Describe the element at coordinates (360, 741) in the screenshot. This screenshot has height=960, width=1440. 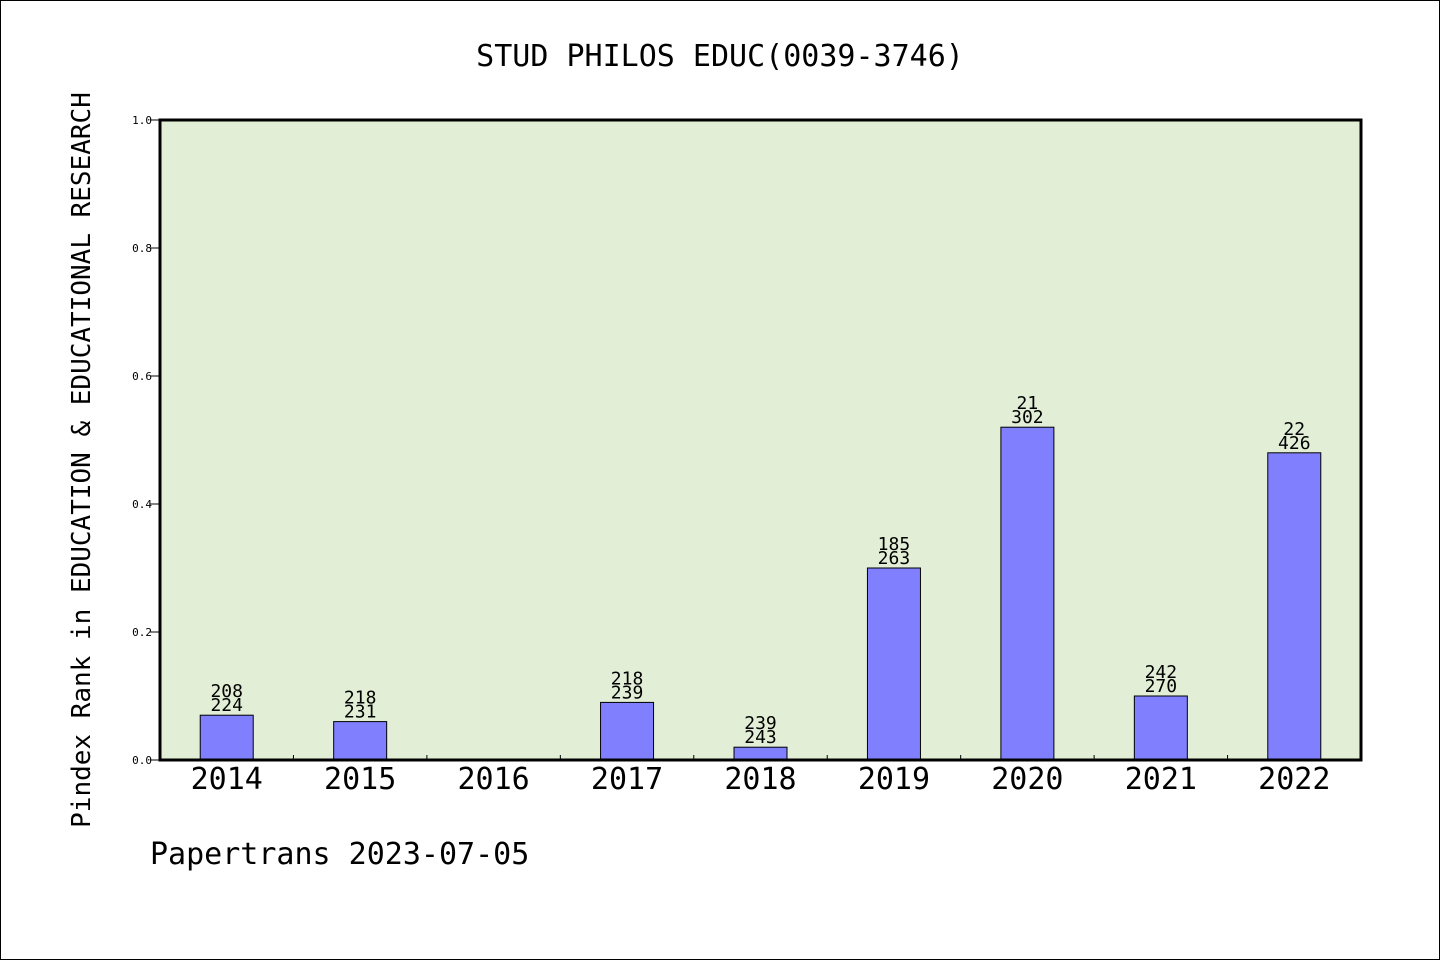
I see `bar-2015` at that location.